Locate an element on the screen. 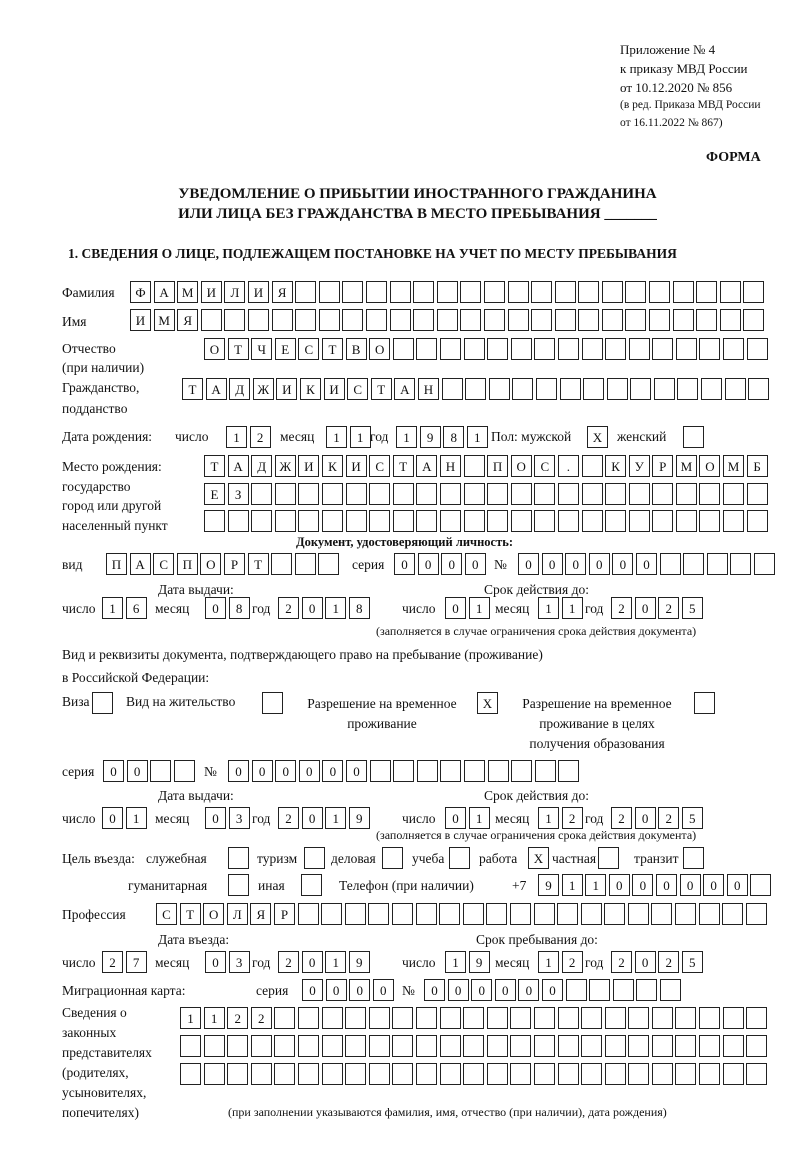 The width and height of the screenshot is (800, 1163). purpose-private-checkbox is located at coordinates (610, 858).